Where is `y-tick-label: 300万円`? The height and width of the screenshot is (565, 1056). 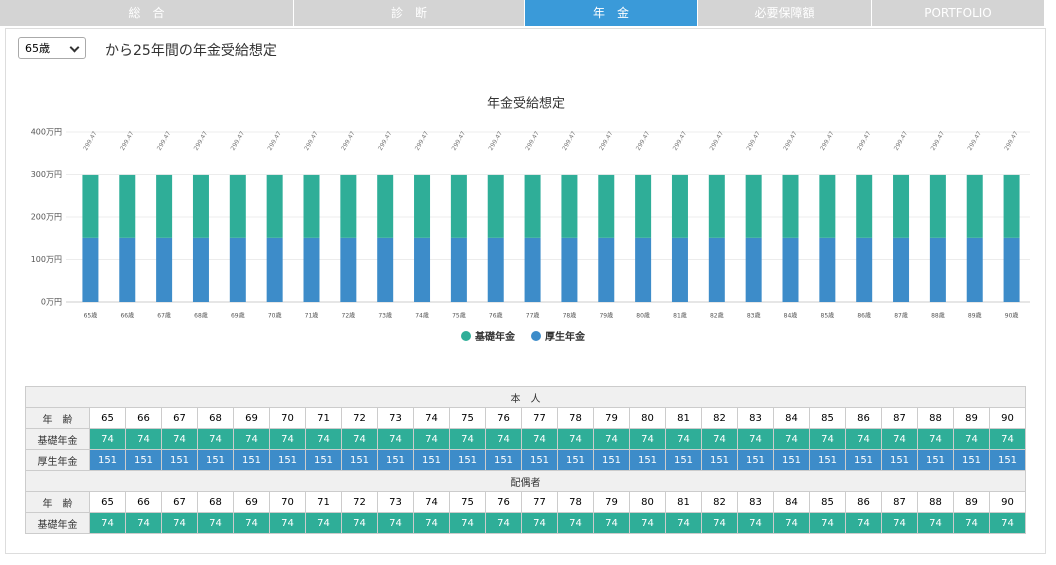 y-tick-label: 300万円 is located at coordinates (46, 174).